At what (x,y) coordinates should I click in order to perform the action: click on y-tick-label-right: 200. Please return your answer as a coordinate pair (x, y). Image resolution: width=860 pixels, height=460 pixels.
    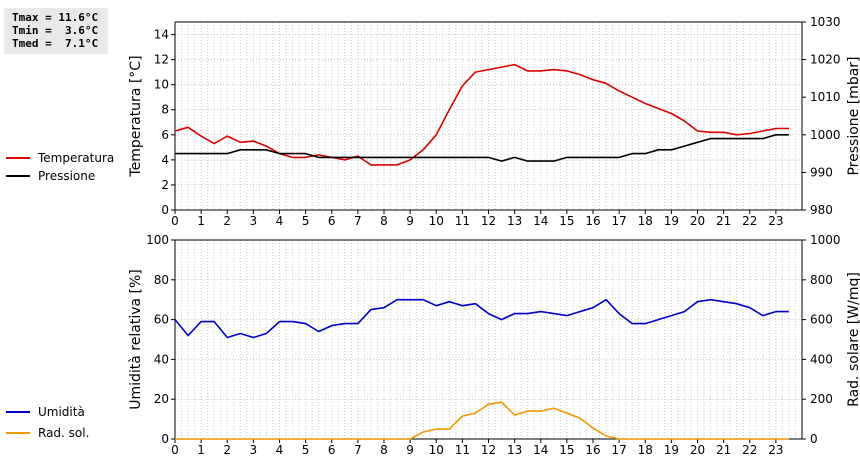
    Looking at the image, I should click on (821, 399).